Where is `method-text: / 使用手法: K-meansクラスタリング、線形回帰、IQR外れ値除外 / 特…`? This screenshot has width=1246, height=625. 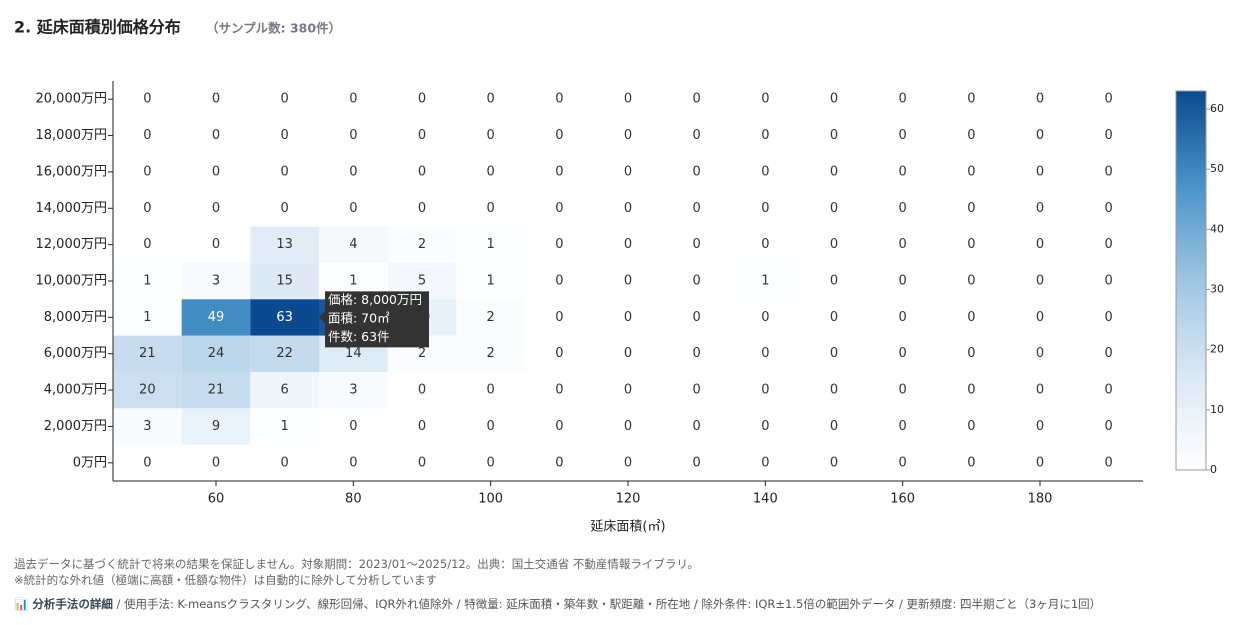
method-text: / 使用手法: K-meansクラスタリング、線形回帰、IQR外れ値除外 / 特… is located at coordinates (607, 604).